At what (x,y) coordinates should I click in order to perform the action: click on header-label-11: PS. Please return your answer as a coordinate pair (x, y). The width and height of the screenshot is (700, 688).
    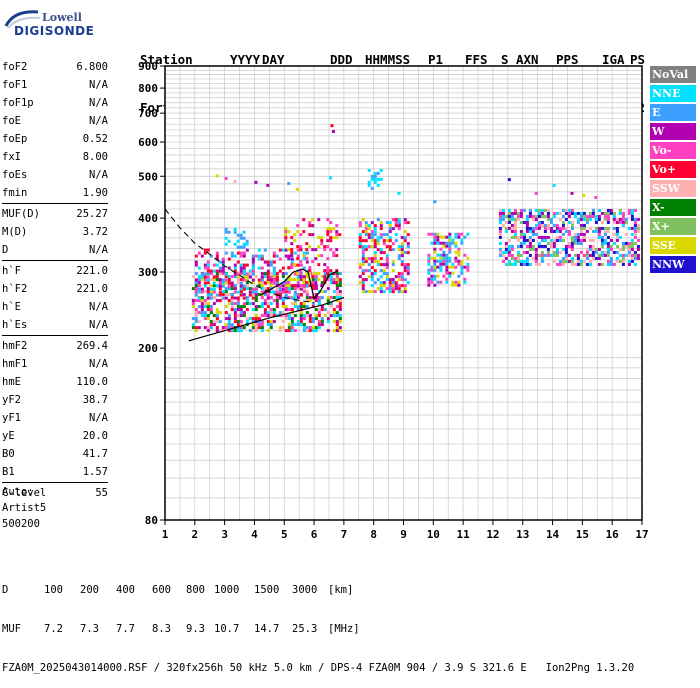
    Looking at the image, I should click on (638, 59).